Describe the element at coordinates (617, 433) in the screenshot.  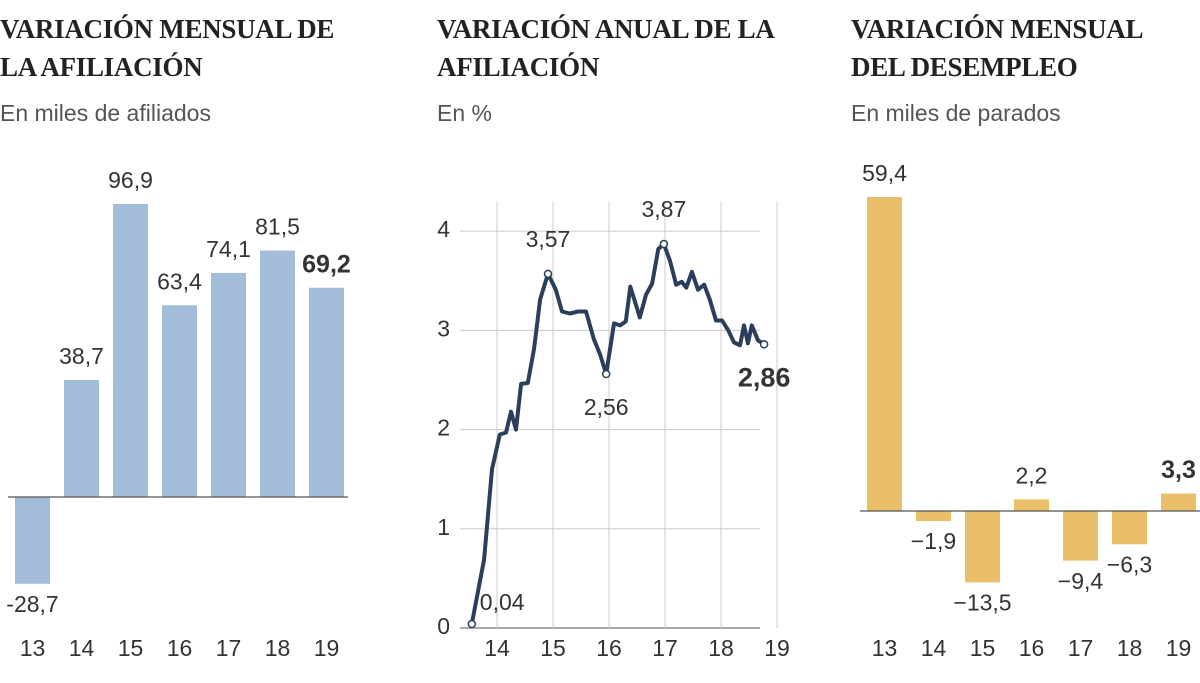
I see `line` at that location.